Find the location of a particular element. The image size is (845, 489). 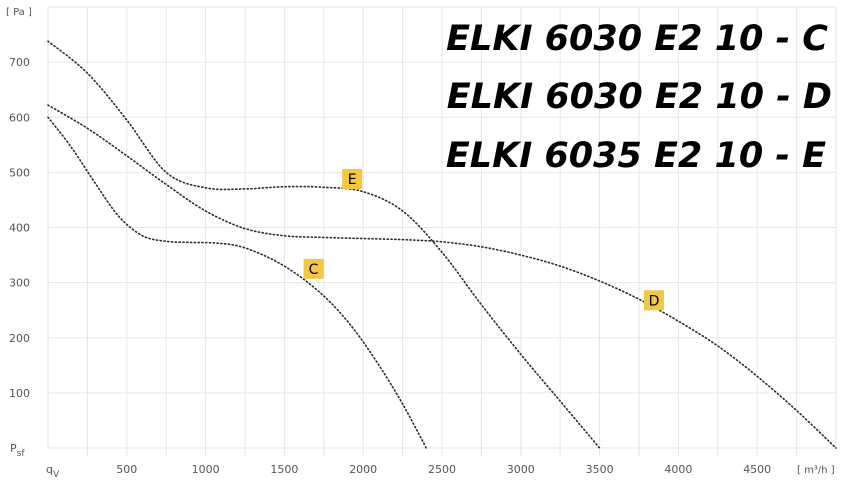

x-tick-label: 4500 is located at coordinates (757, 469).